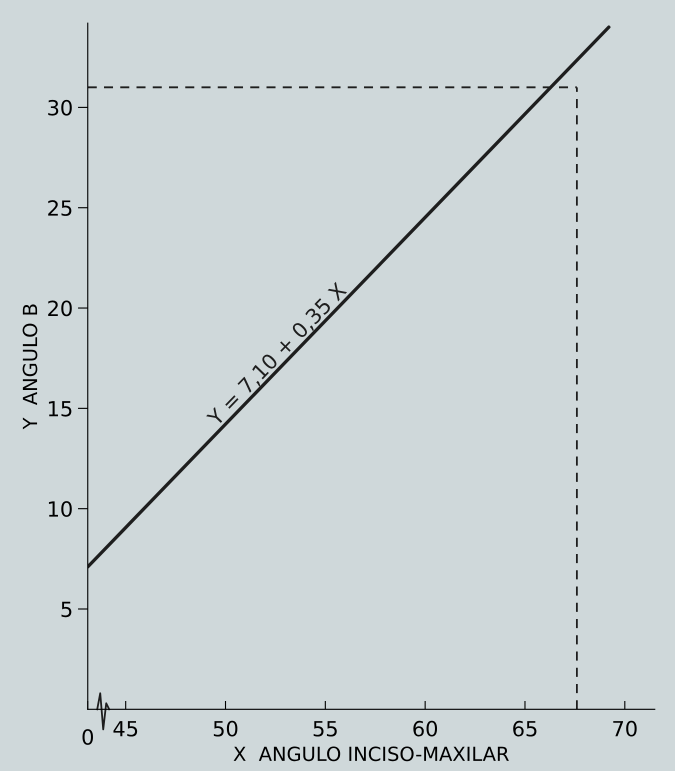 This screenshot has width=675, height=771. I want to click on x-tick-label: 65, so click(524, 728).